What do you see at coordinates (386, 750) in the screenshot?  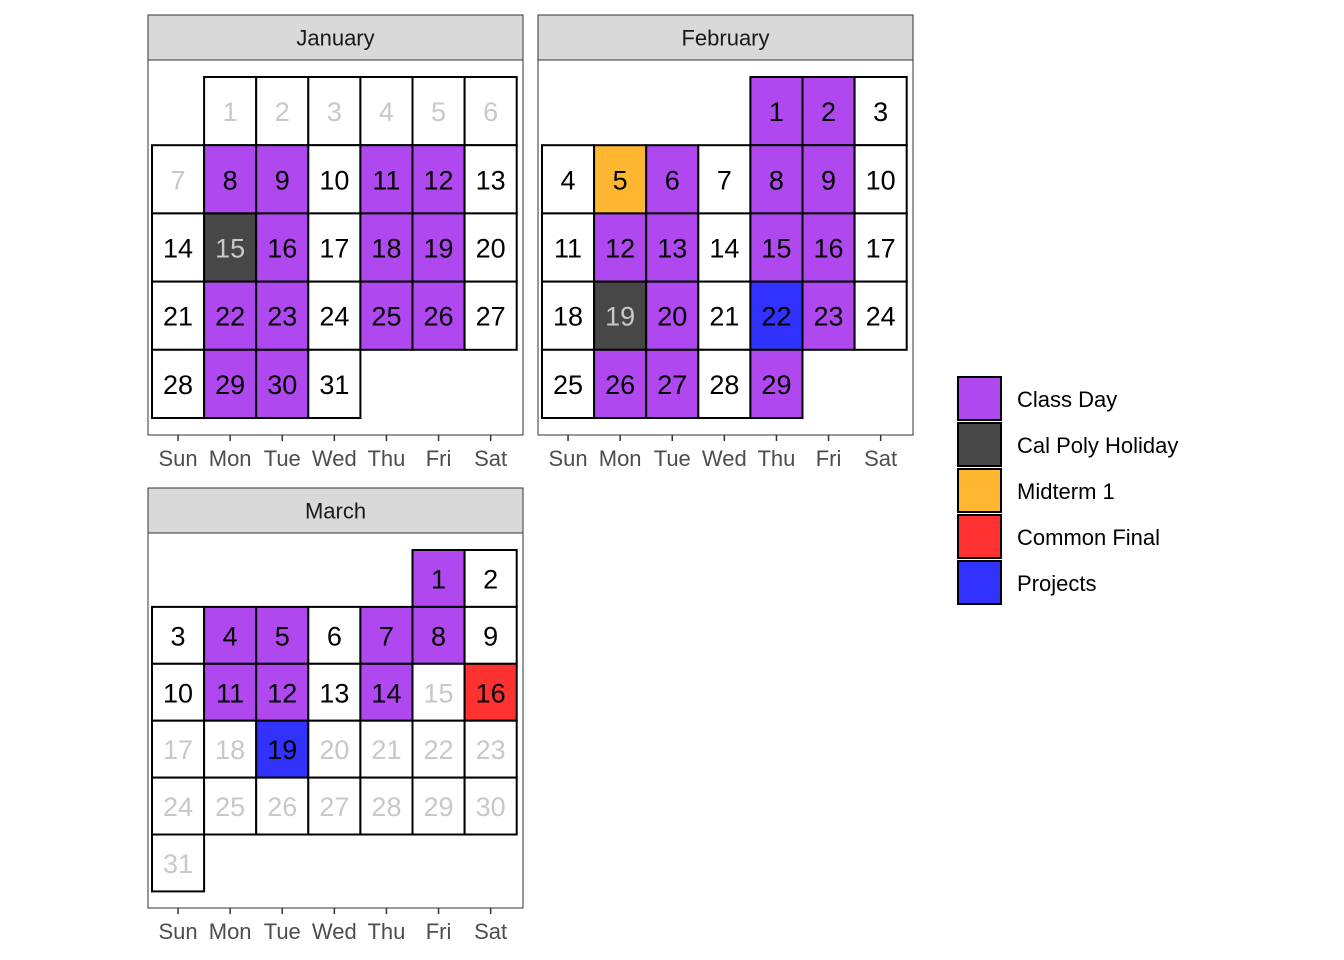 I see `day-label: 21` at bounding box center [386, 750].